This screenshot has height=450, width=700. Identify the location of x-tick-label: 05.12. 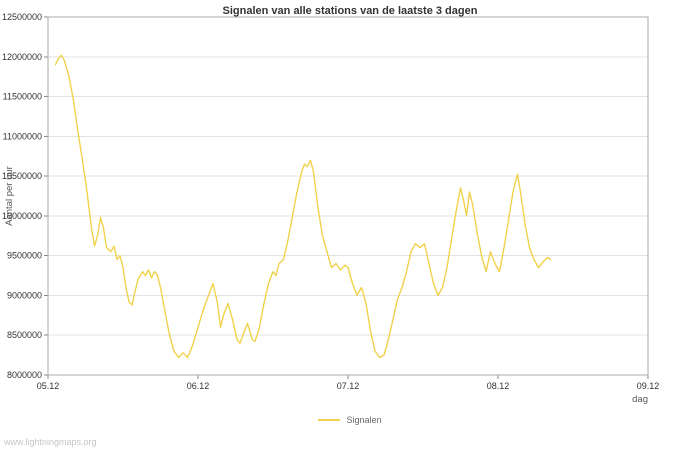
(48, 386).